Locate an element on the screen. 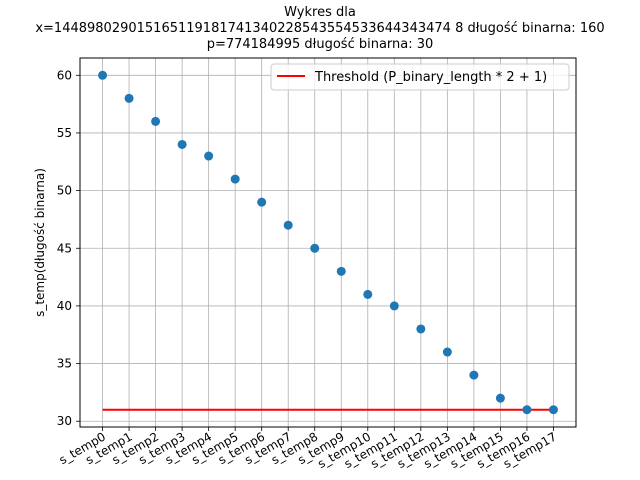  y-axis-label: s_temp(długość binarna) is located at coordinates (40, 242).